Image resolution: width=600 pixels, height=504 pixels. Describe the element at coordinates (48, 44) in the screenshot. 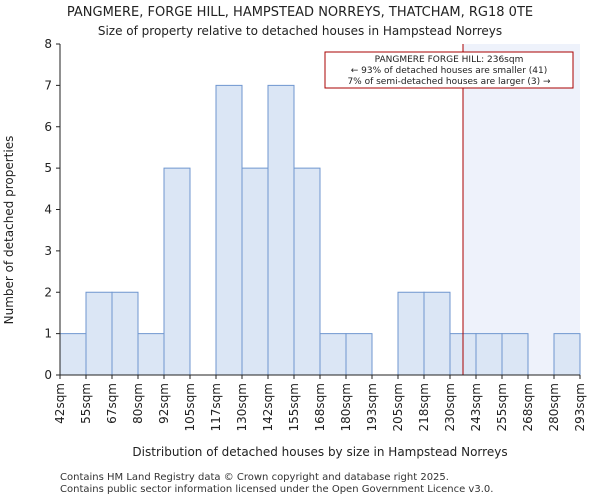

I see `y-tick-label: 8` at that location.